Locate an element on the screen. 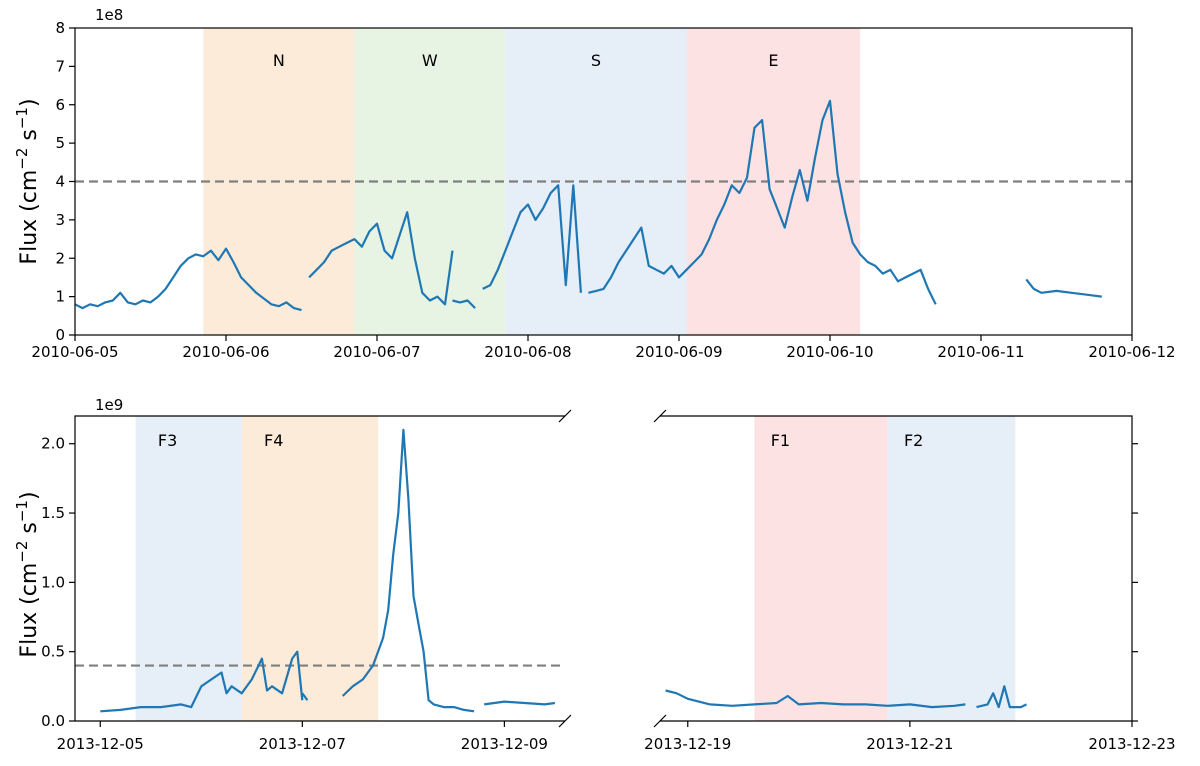 This screenshot has height=766, width=1200. y-exponent-label: 1e9 is located at coordinates (109, 405).